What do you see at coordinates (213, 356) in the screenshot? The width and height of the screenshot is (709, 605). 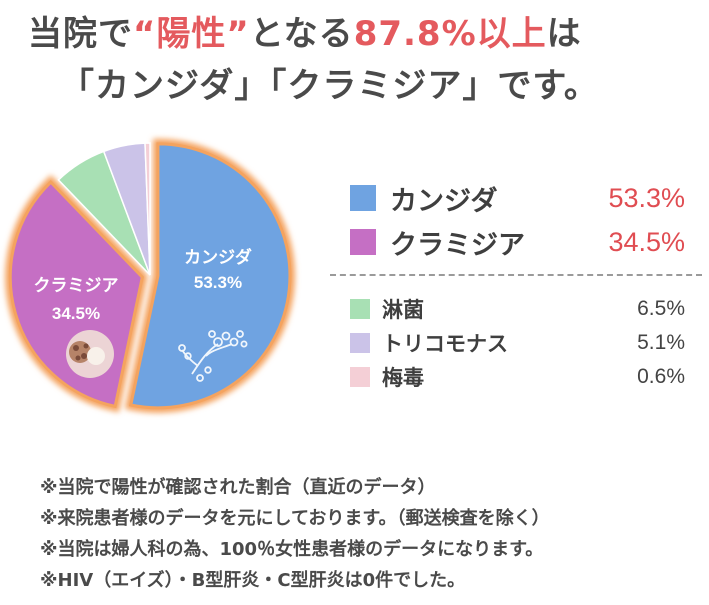 I see `candida-illustration` at bounding box center [213, 356].